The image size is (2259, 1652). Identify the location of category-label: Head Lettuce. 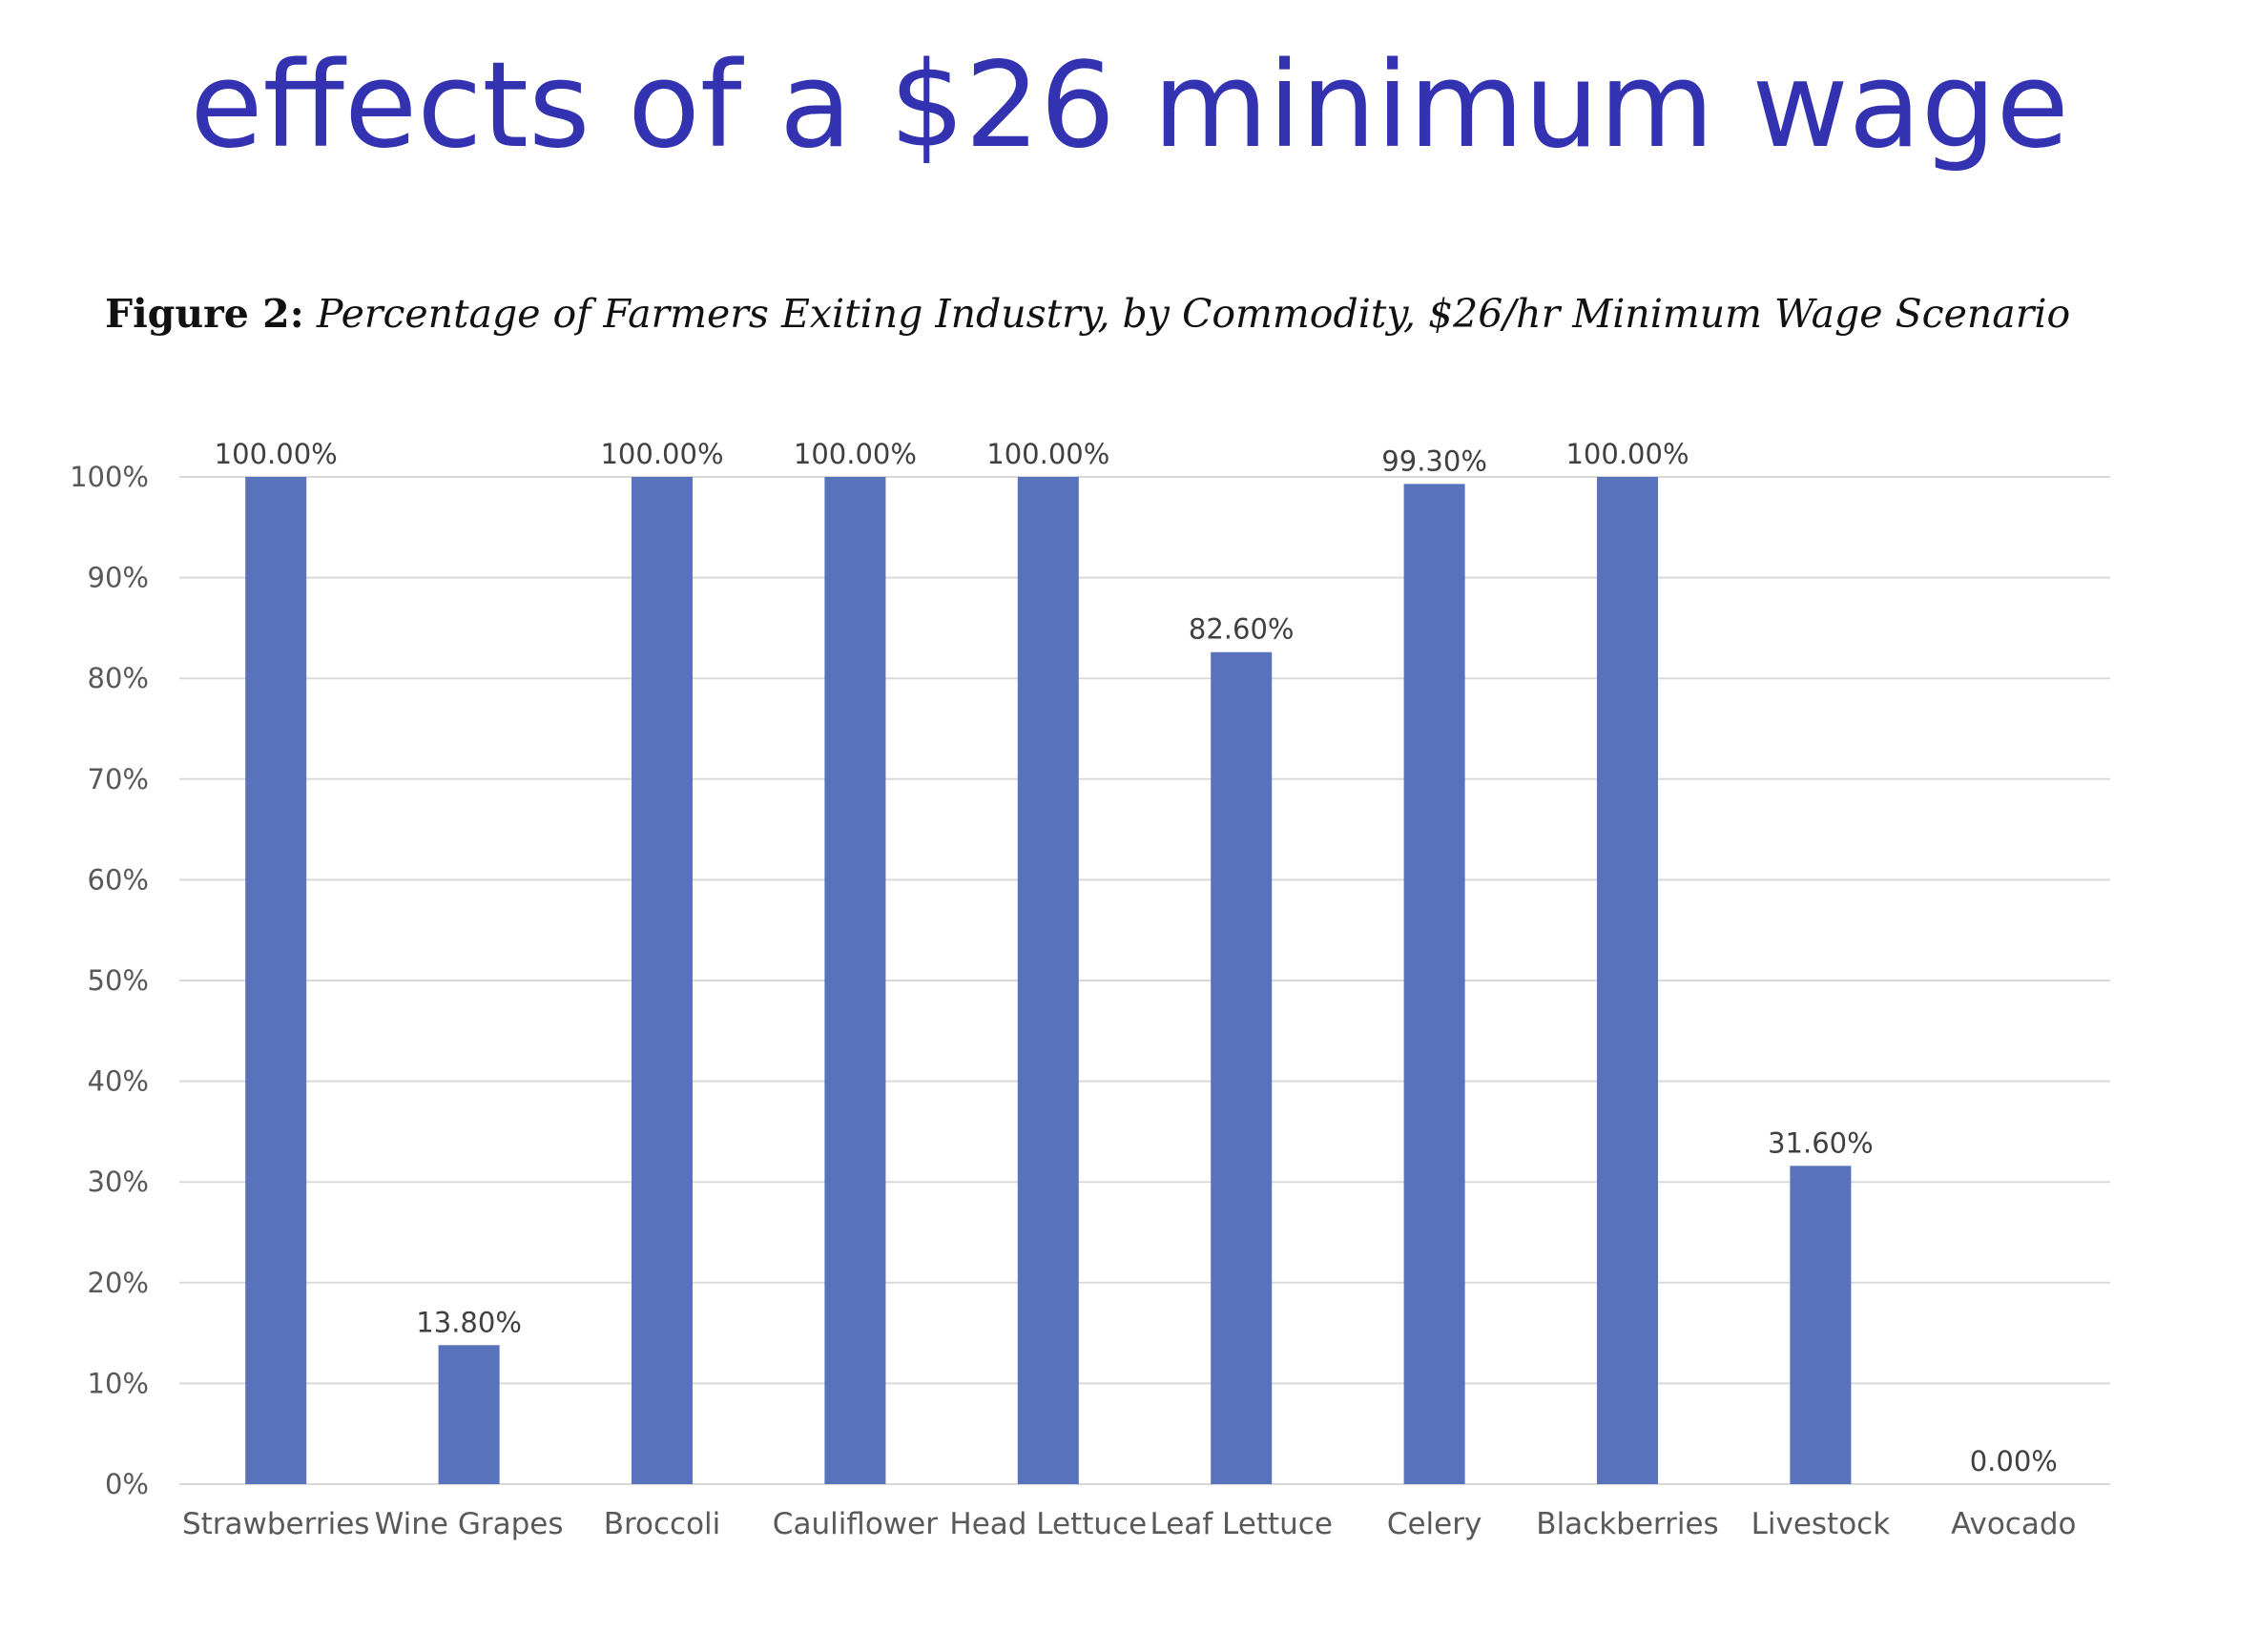
(1048, 1524).